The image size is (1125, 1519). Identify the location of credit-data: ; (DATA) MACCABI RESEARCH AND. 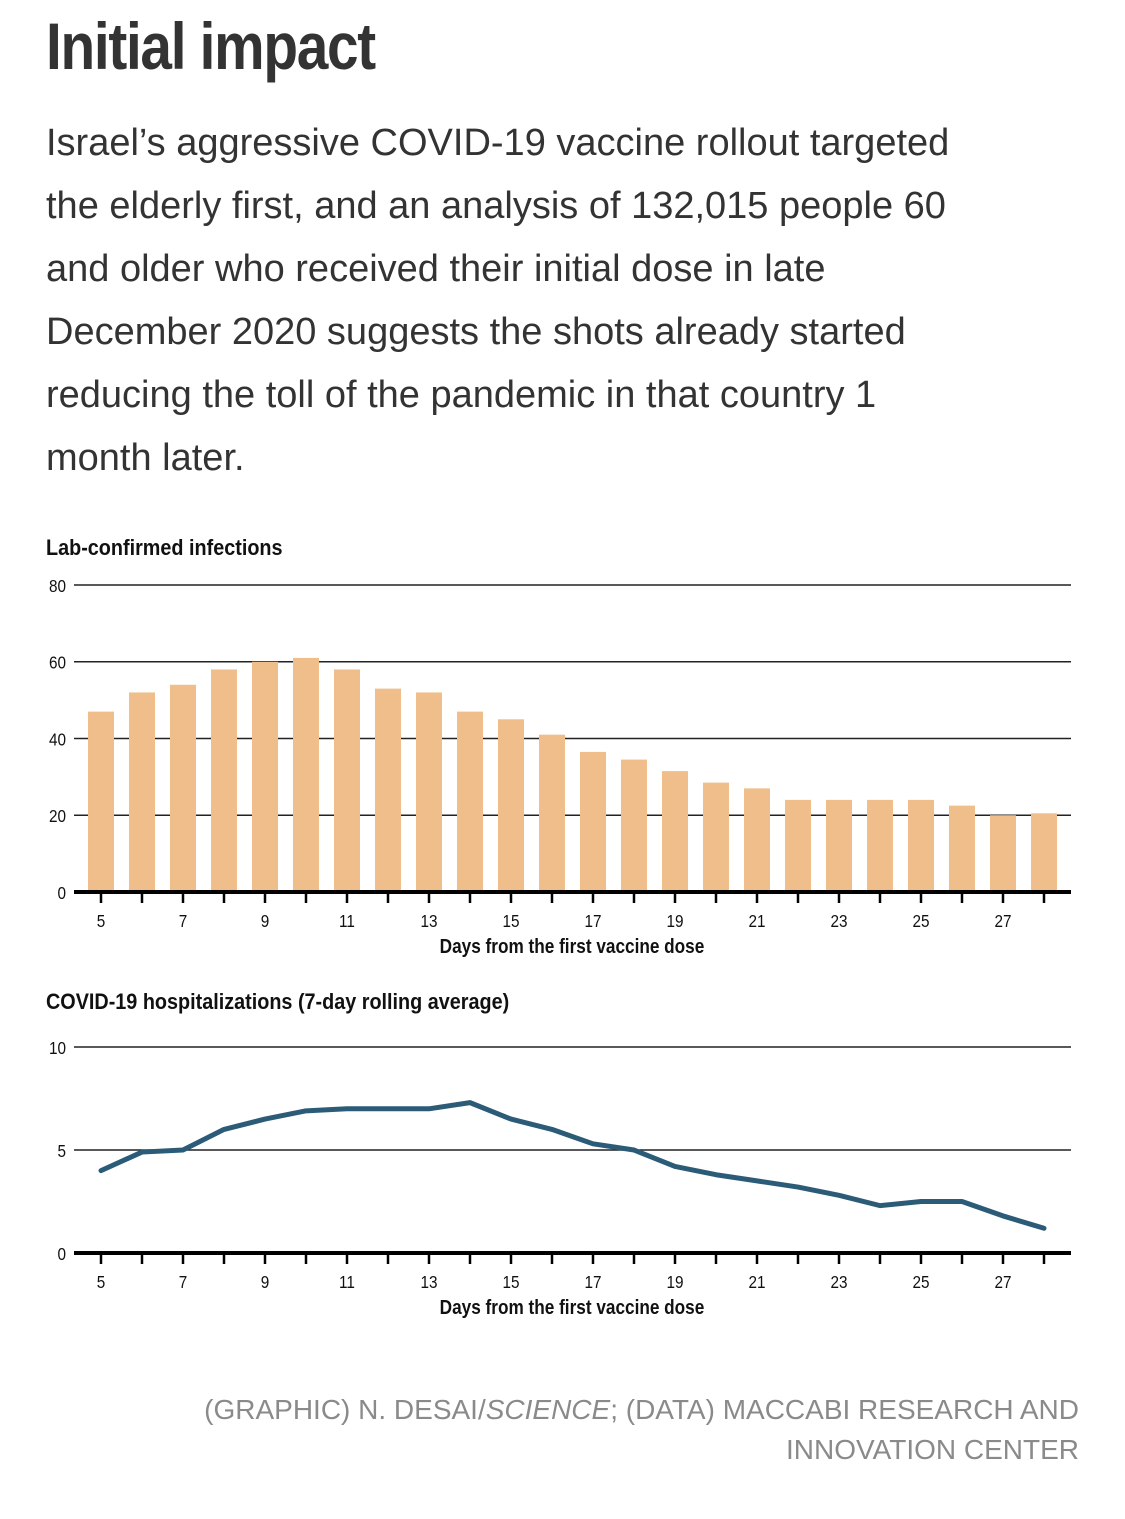
(844, 1409).